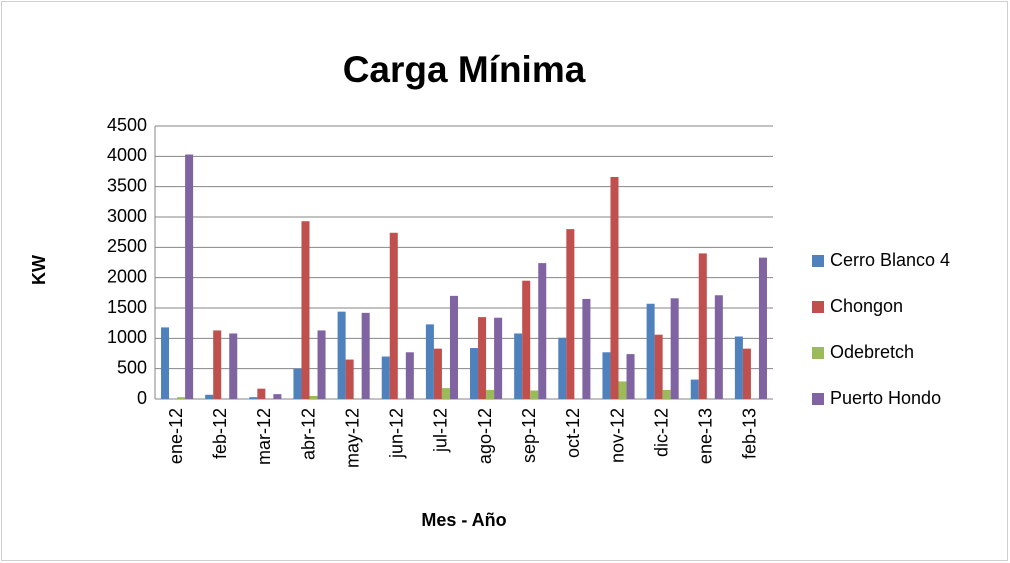  Describe the element at coordinates (176, 436) in the screenshot. I see `x-tick-label: ene-12` at that location.